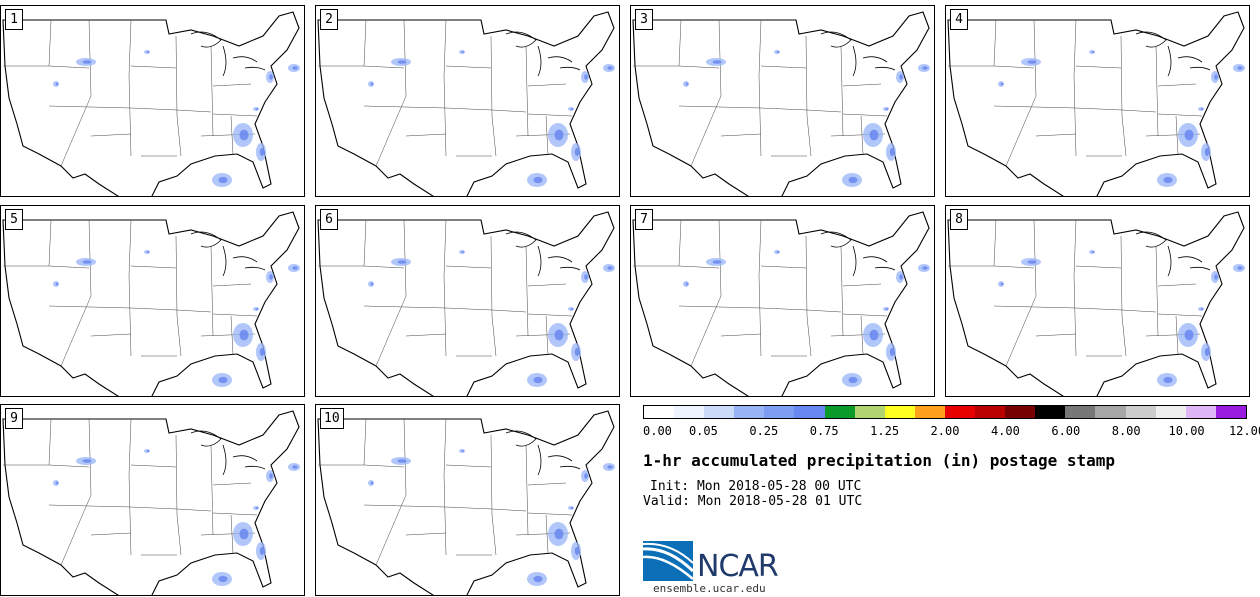  I want to click on postage-stamp-panel: 2, so click(467, 101).